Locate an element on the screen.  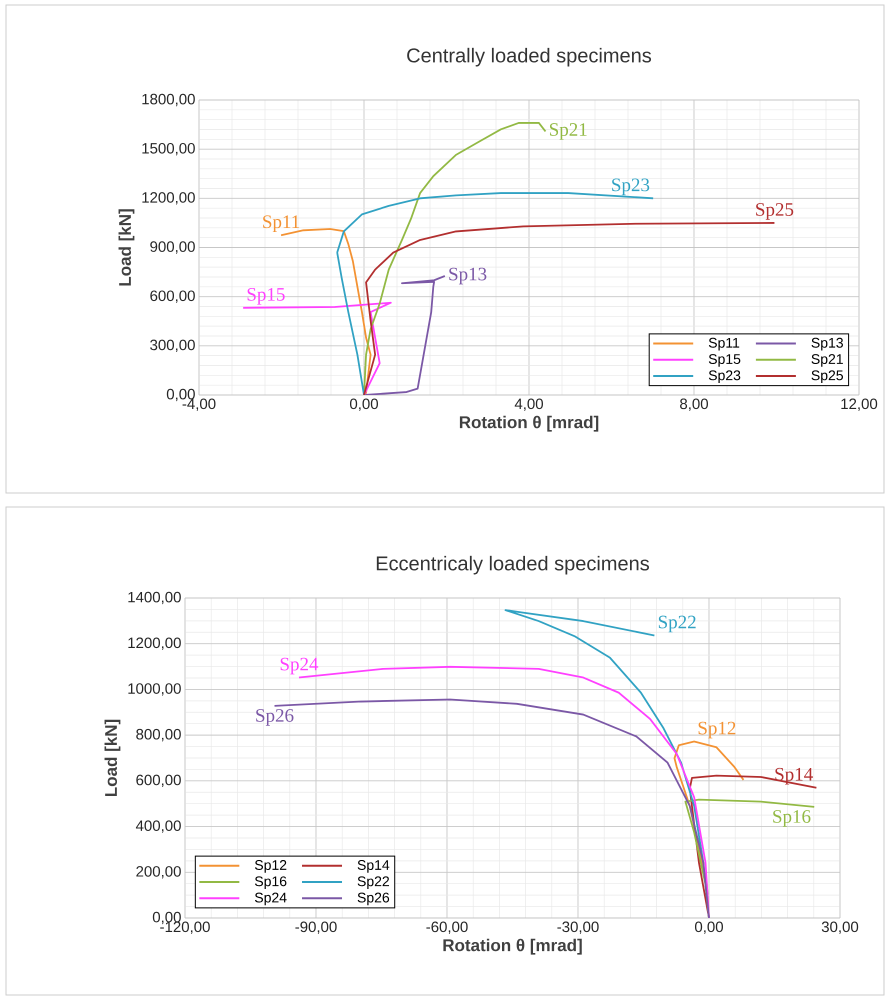
annotation: Sp25 is located at coordinates (775, 211).